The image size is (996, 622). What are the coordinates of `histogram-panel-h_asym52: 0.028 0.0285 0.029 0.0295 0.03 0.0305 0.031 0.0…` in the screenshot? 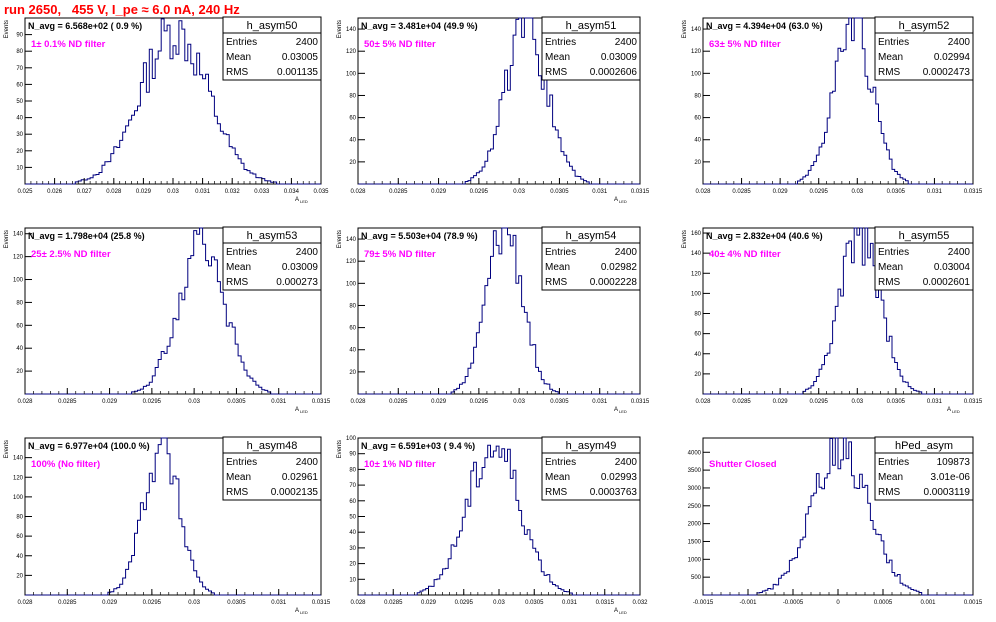 It's located at (832, 105).